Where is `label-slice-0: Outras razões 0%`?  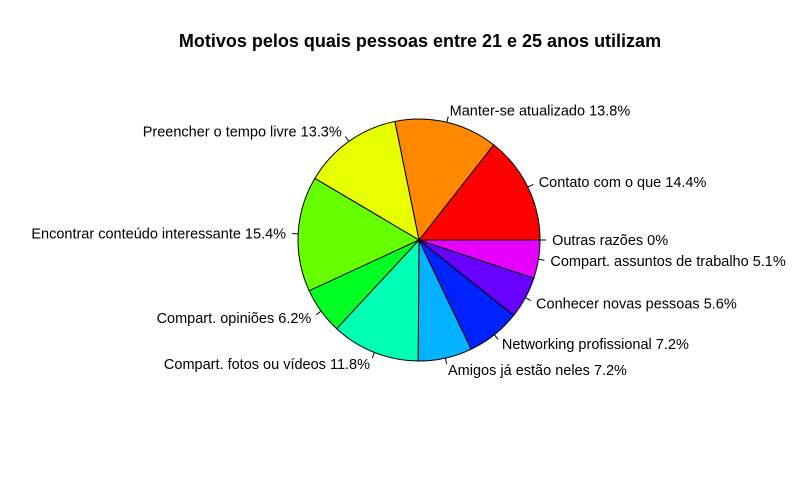 label-slice-0: Outras razões 0% is located at coordinates (610, 241).